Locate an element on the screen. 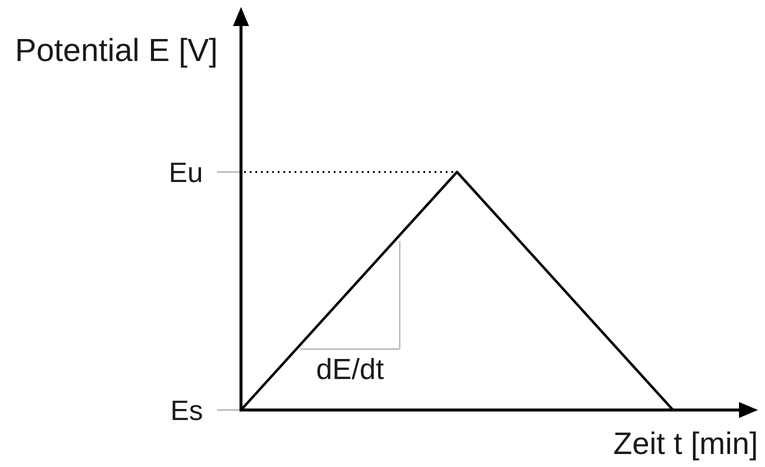 This screenshot has height=467, width=765. ref-line-label: Eu is located at coordinates (185, 172).